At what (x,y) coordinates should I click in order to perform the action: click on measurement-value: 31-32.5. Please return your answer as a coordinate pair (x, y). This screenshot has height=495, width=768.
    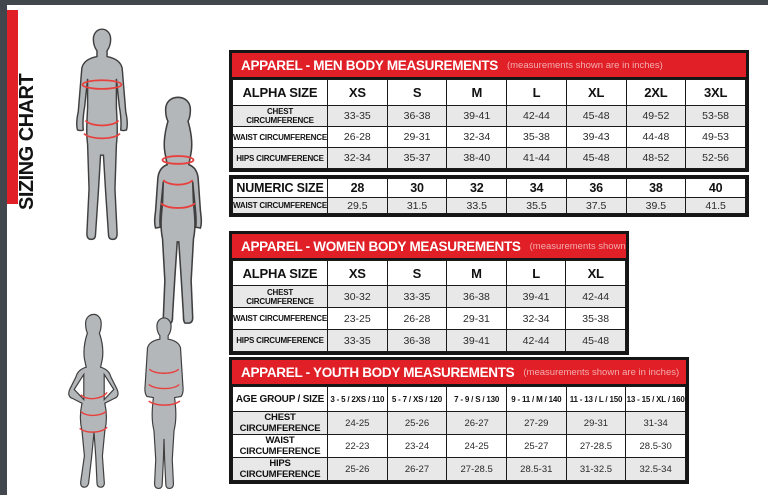
    Looking at the image, I should click on (596, 469).